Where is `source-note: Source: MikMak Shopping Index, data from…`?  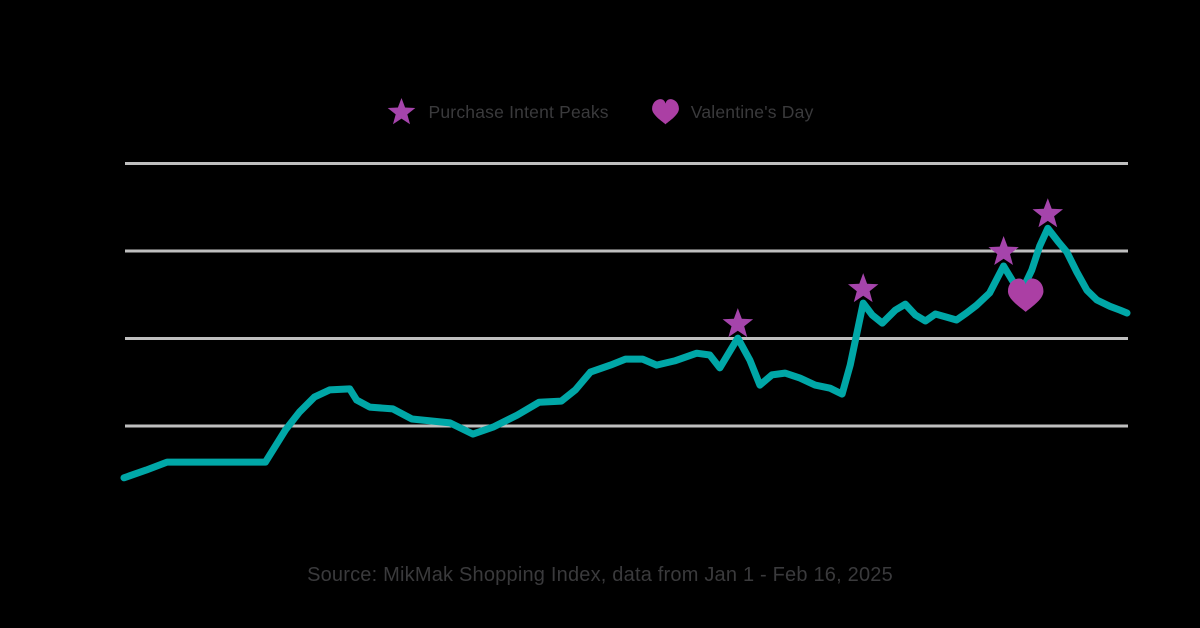
source-note: Source: MikMak Shopping Index, data from… is located at coordinates (600, 575).